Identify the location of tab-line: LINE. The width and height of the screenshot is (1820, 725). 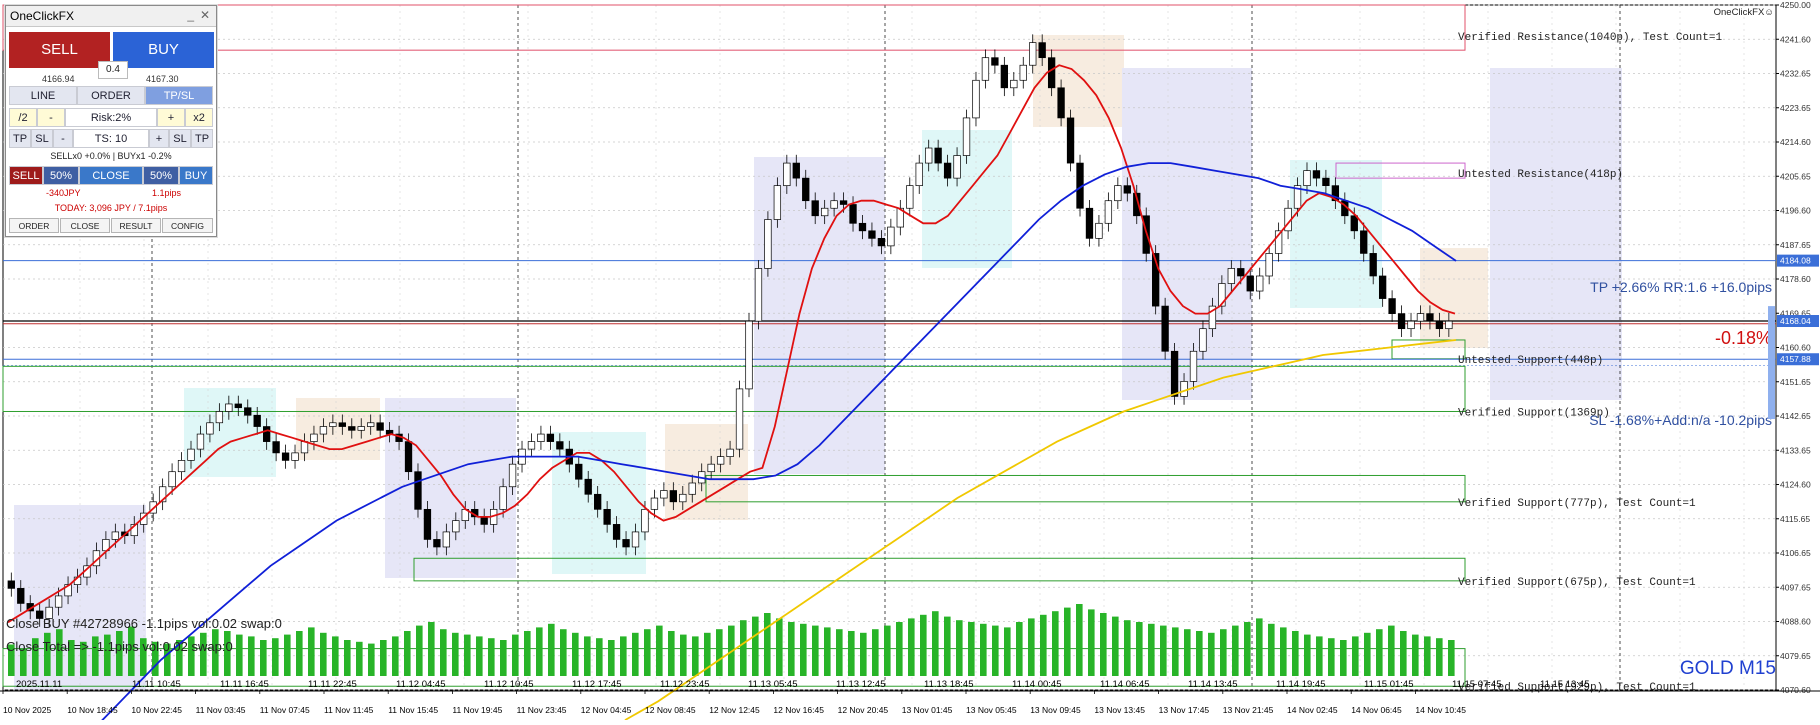
(43, 95).